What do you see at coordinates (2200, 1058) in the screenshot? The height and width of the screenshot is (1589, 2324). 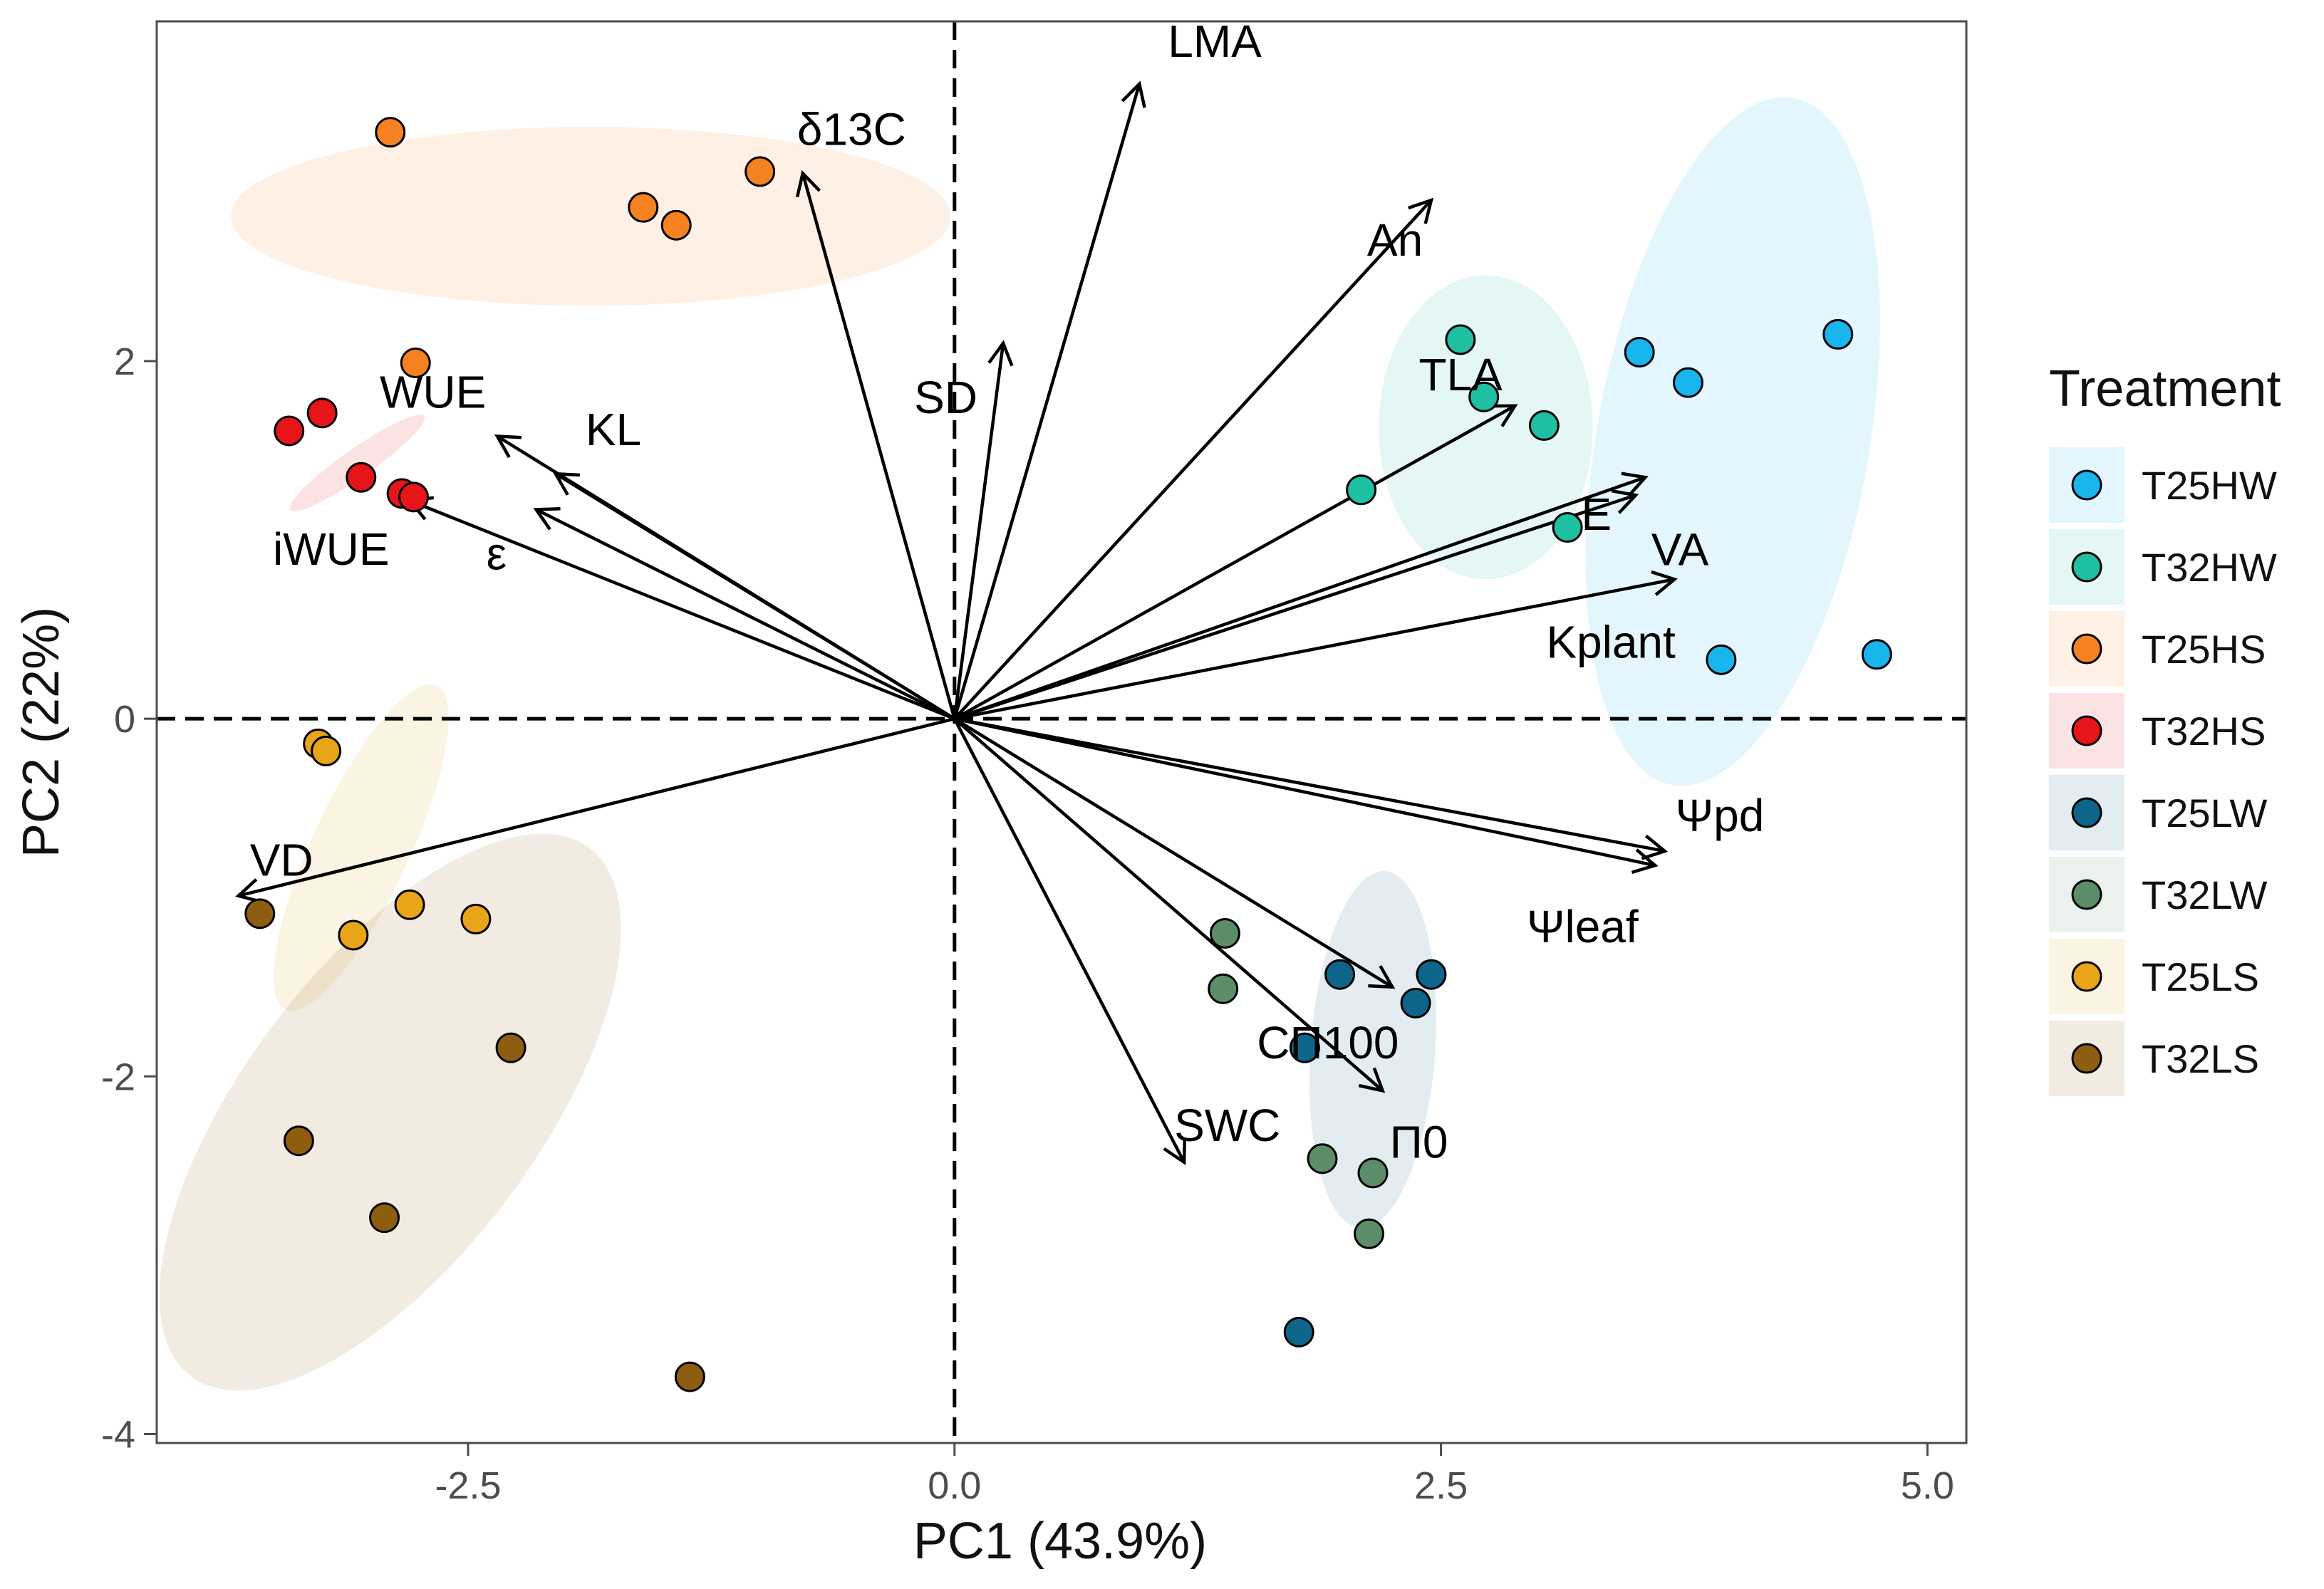 I see `legend-label-t32ls: T32LS` at bounding box center [2200, 1058].